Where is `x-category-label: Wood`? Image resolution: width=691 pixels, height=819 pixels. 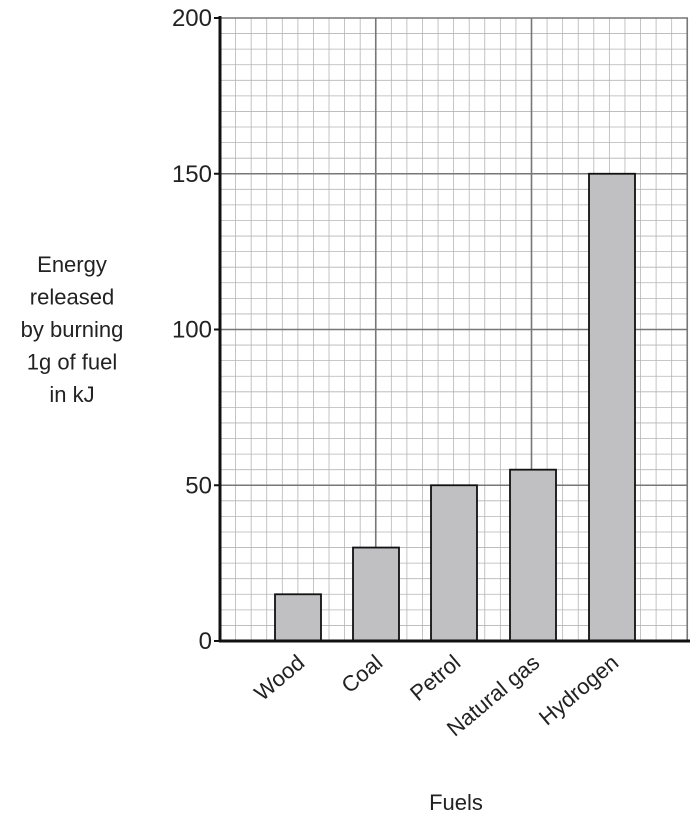 x-category-label: Wood is located at coordinates (279, 678).